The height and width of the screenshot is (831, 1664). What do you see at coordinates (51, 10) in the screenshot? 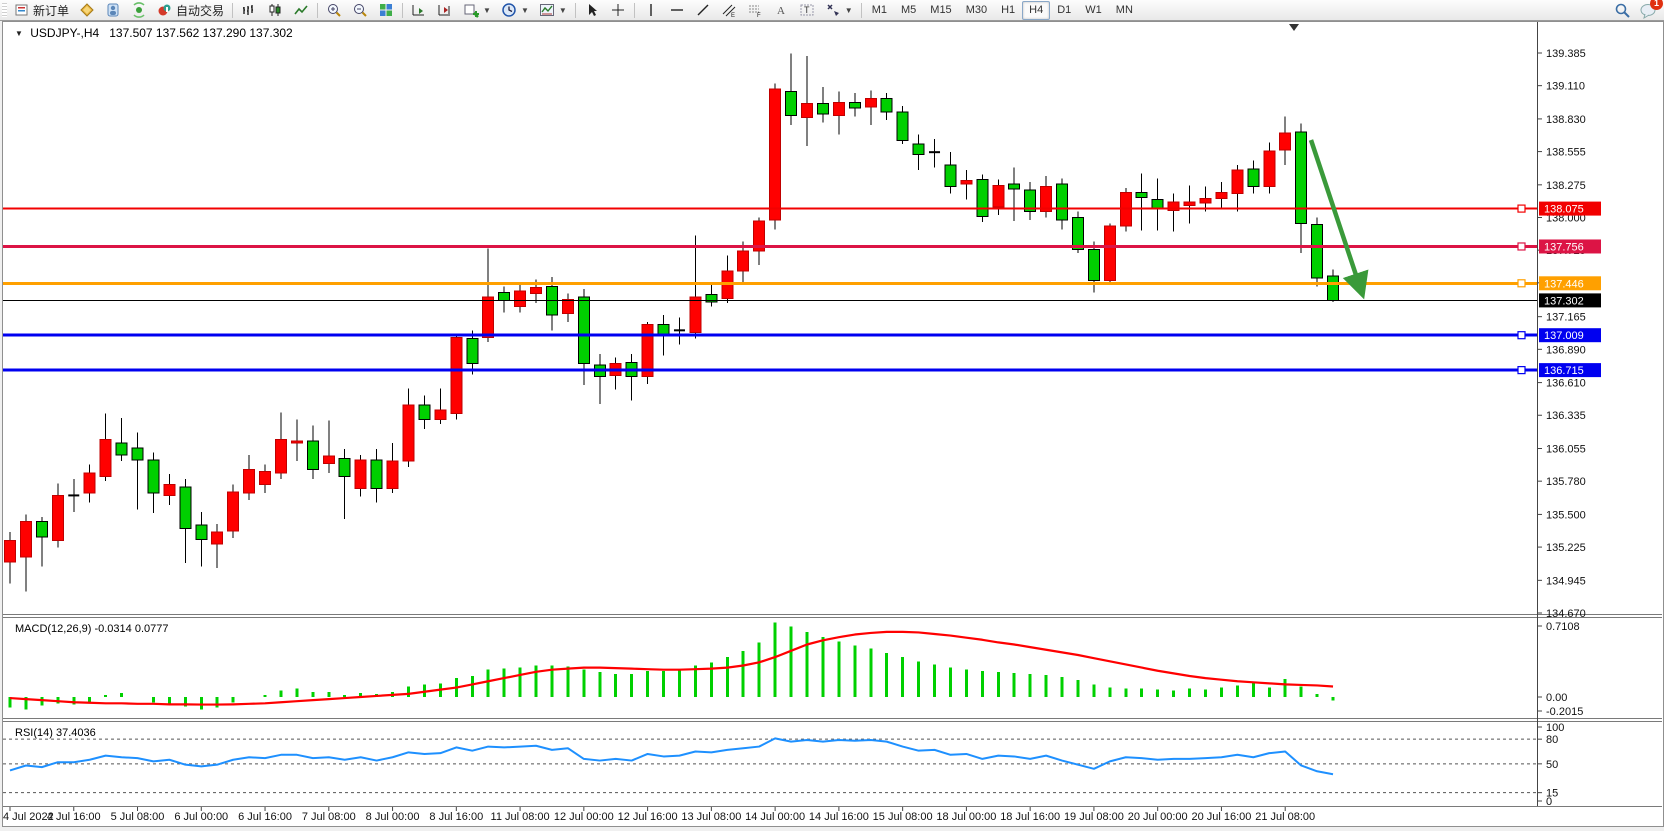
I see `new-order-label: 新订单` at bounding box center [51, 10].